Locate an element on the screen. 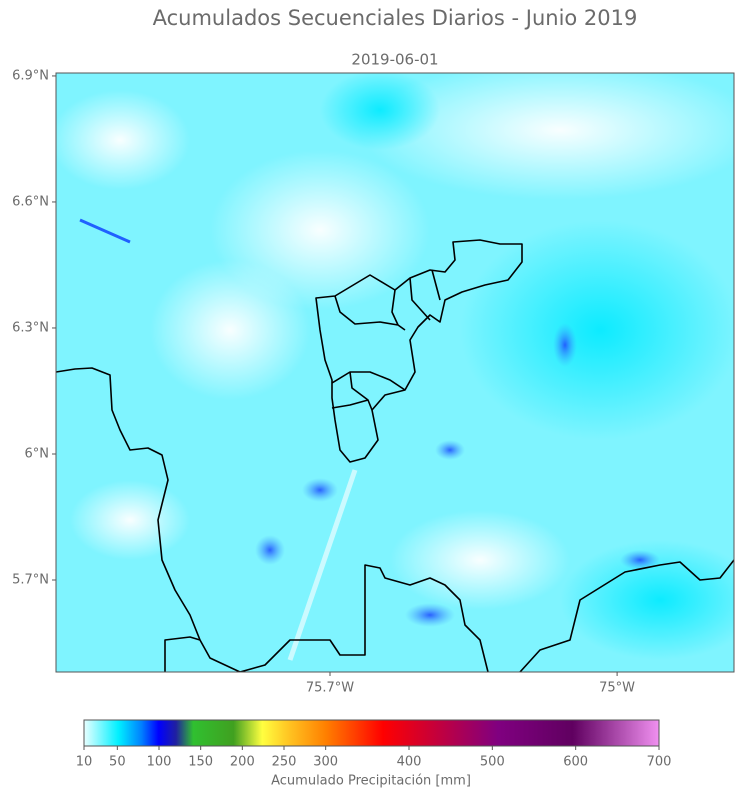 This screenshot has width=747, height=799. colorbar-label: Acumulado Precipitación [mm] is located at coordinates (371, 781).